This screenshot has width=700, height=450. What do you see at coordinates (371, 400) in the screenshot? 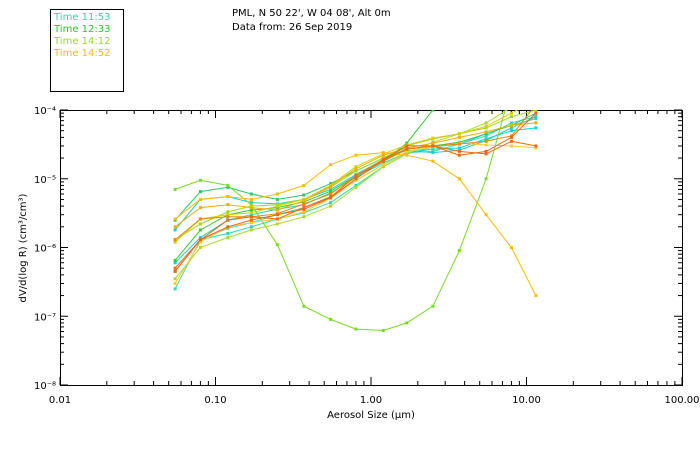
I see `x-tick-label: 1.00` at bounding box center [371, 400].